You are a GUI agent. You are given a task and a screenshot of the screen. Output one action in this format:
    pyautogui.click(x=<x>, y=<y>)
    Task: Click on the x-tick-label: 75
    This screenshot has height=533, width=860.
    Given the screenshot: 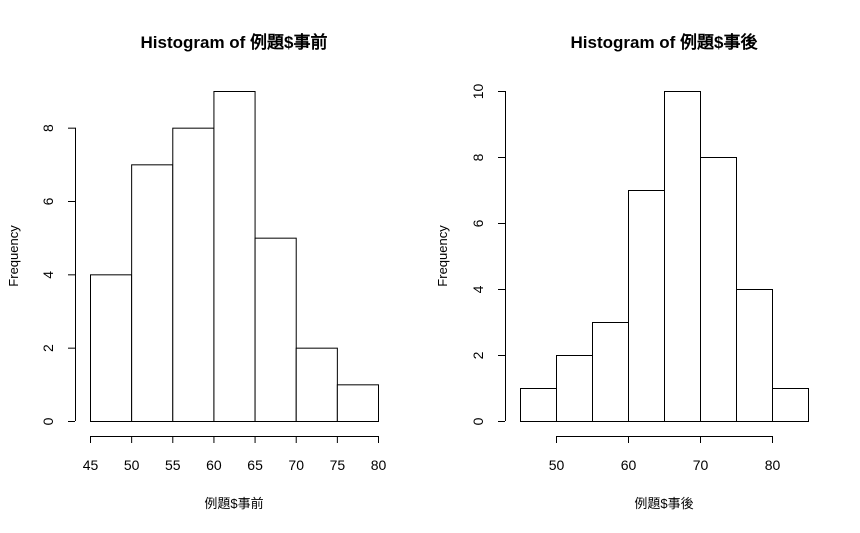 What is the action you would take?
    pyautogui.click(x=338, y=465)
    